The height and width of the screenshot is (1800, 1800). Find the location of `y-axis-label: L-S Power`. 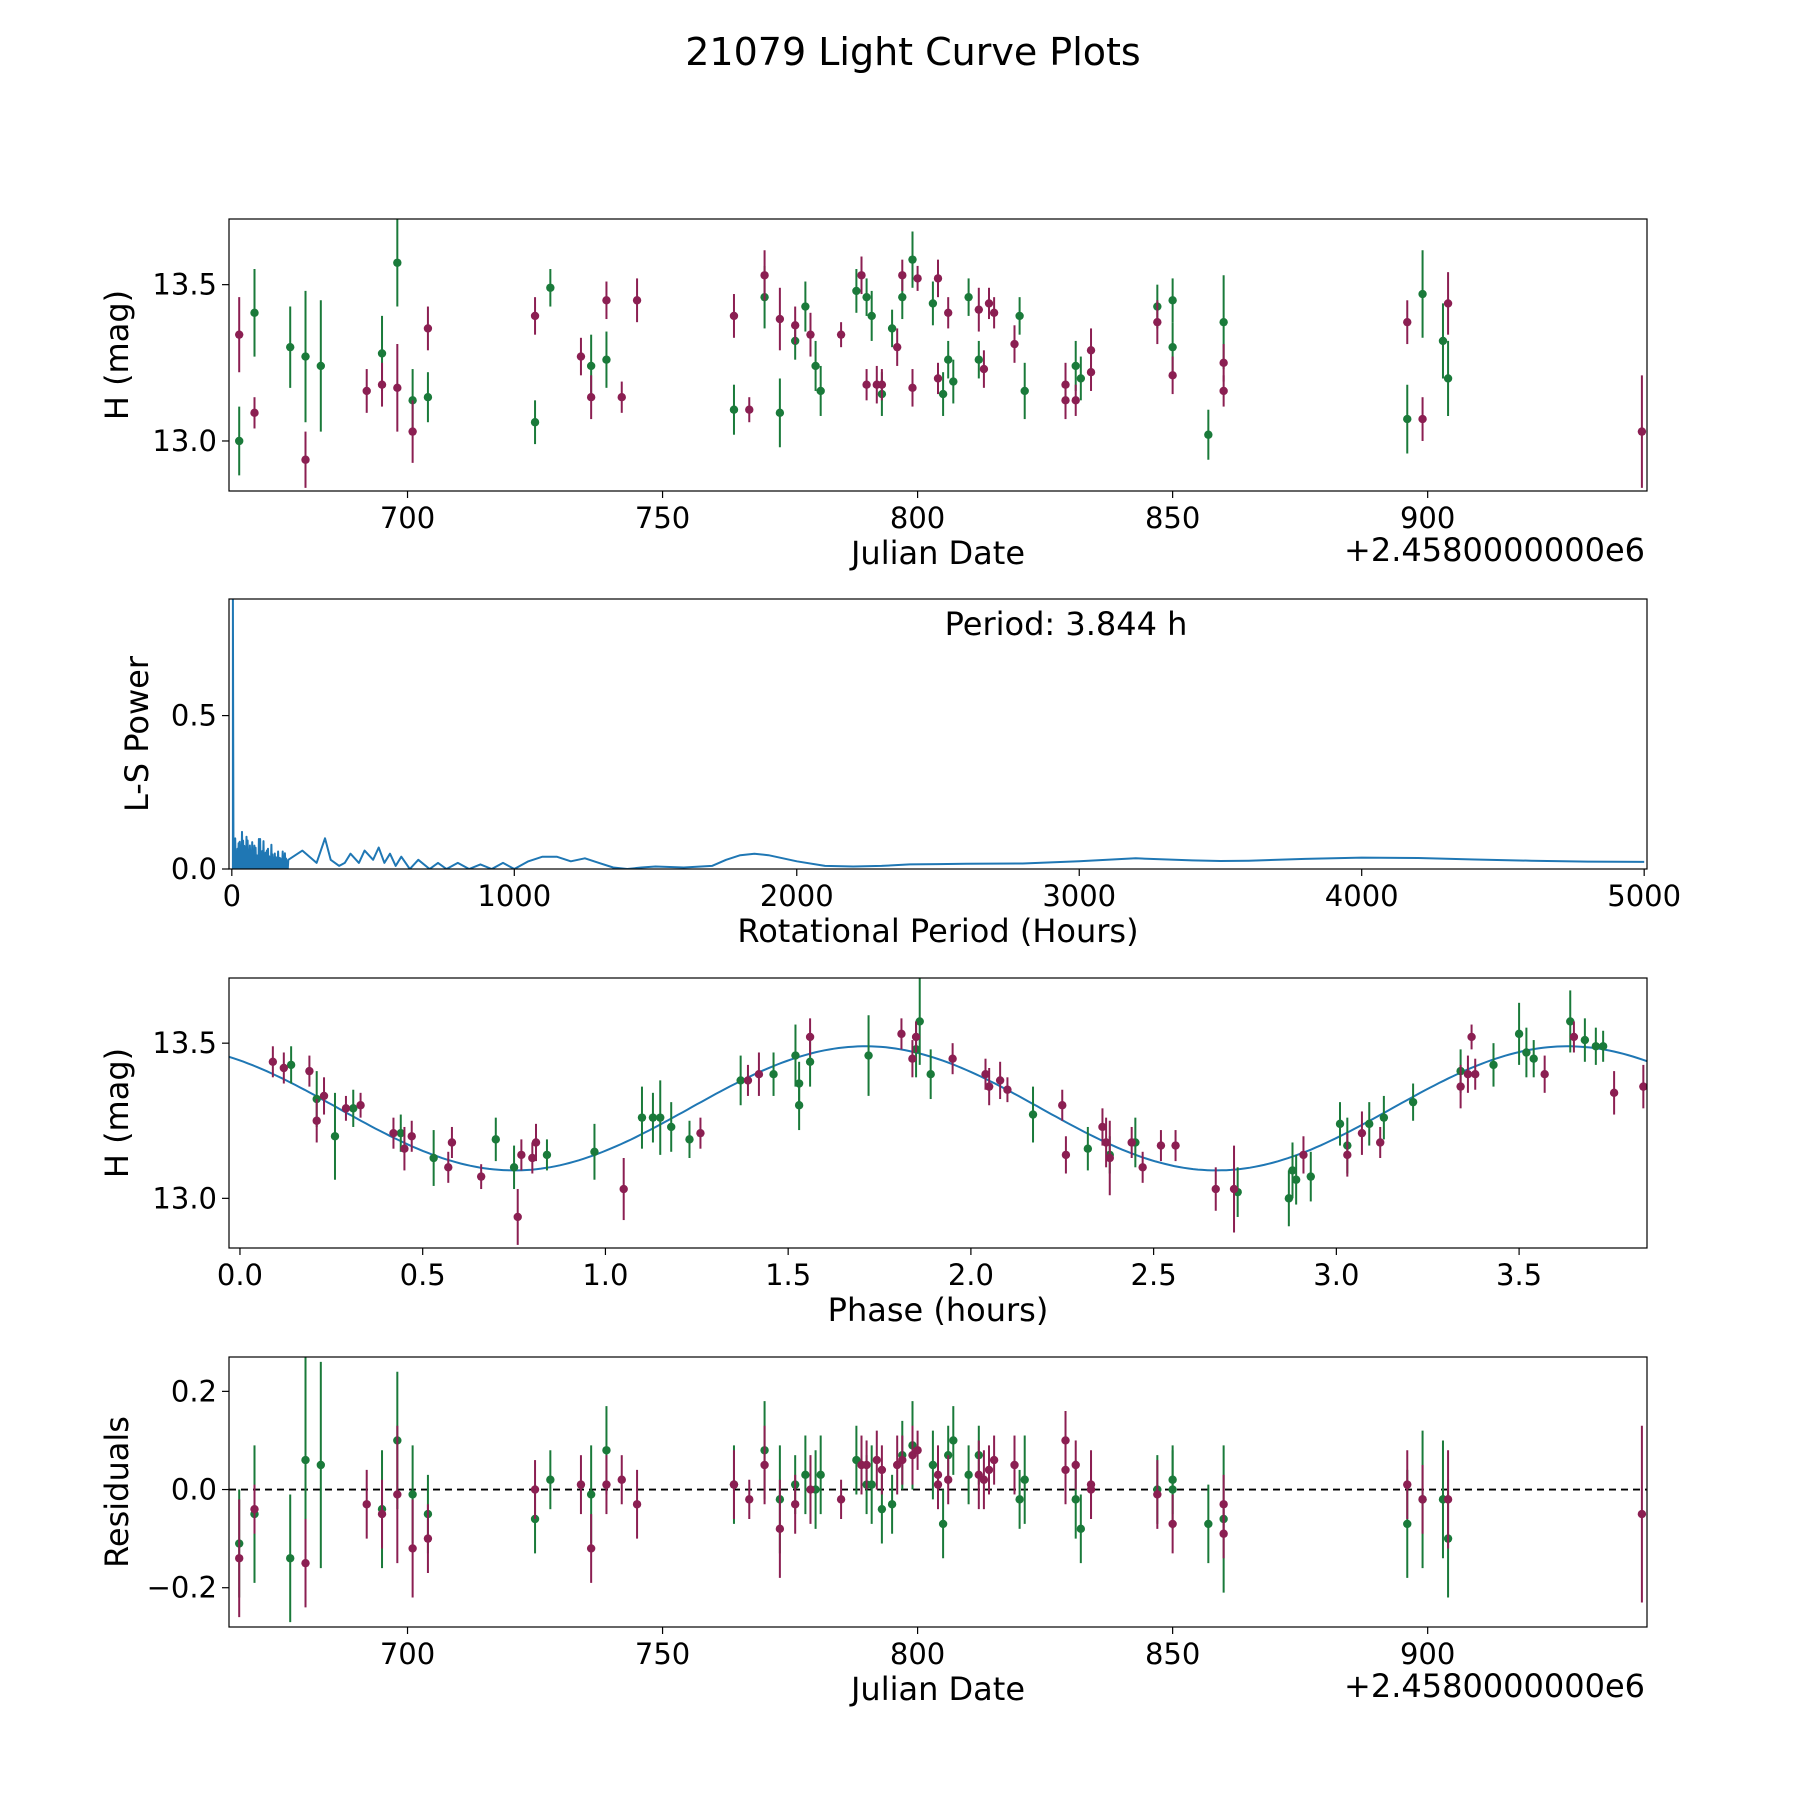

y-axis-label: L-S Power is located at coordinates (137, 733).